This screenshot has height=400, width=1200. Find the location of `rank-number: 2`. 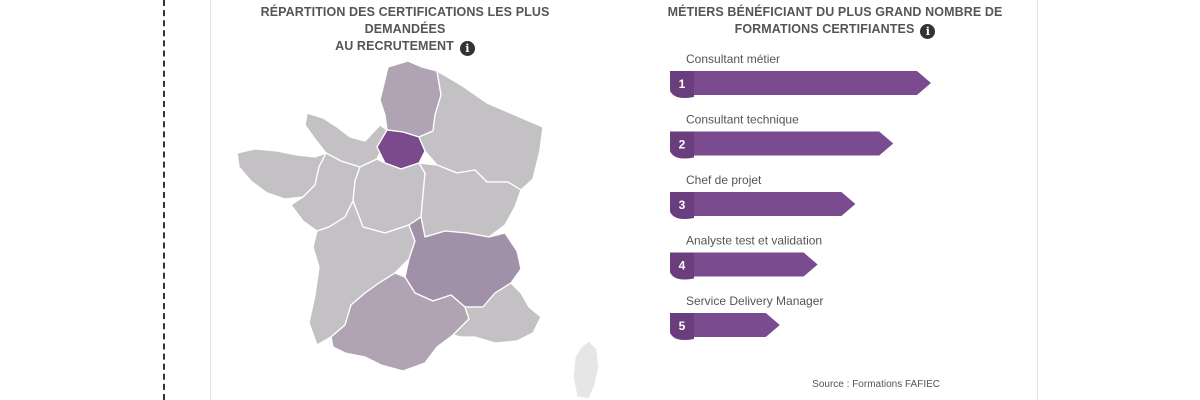

rank-number: 2 is located at coordinates (682, 145).